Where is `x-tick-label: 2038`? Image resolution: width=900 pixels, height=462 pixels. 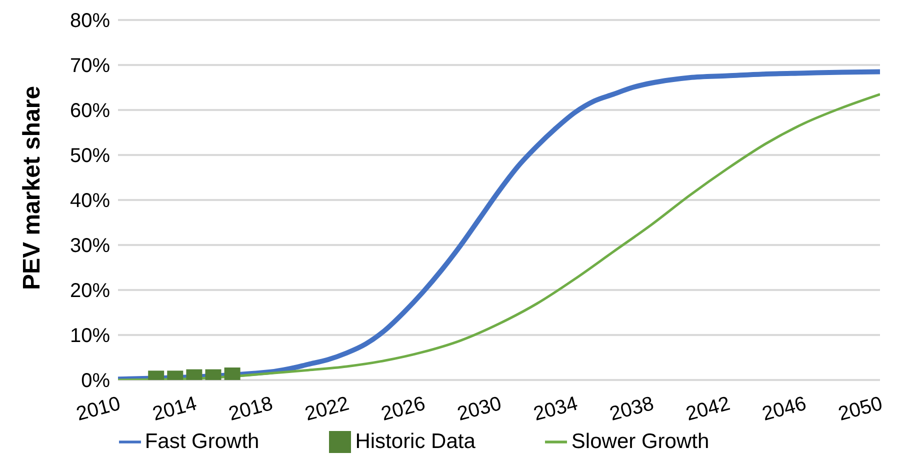 x-tick-label: 2038 is located at coordinates (632, 409).